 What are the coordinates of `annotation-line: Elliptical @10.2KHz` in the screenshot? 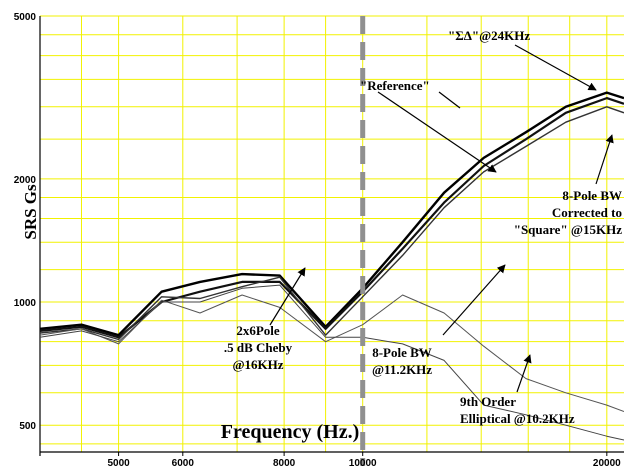 It's located at (517, 418).